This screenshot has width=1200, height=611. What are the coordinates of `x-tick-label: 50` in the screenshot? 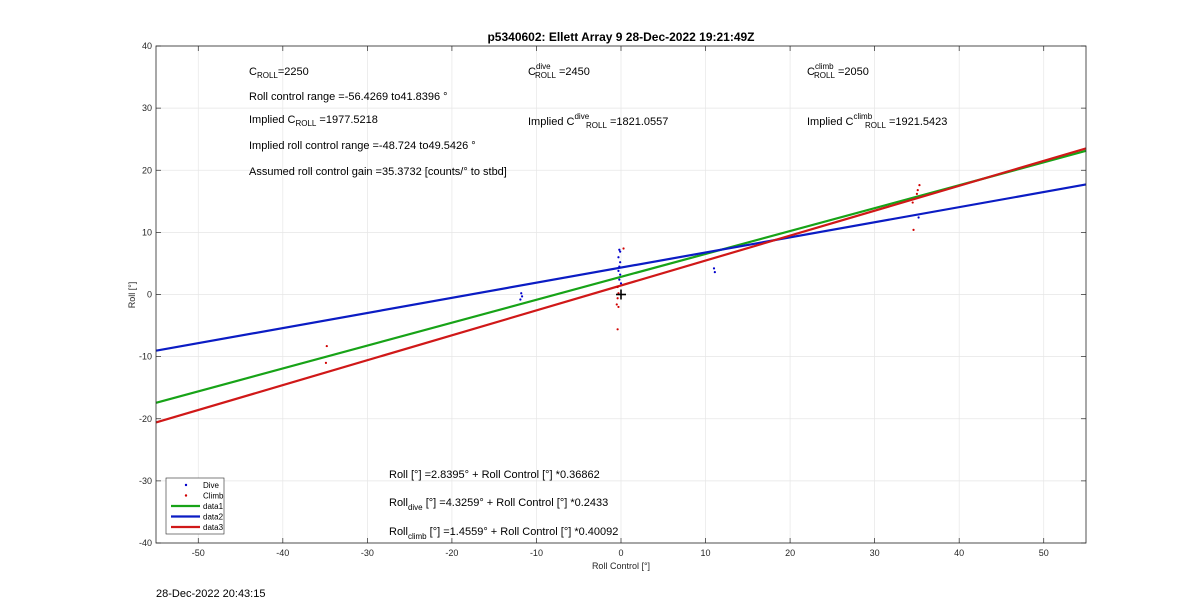 It's located at (1044, 553).